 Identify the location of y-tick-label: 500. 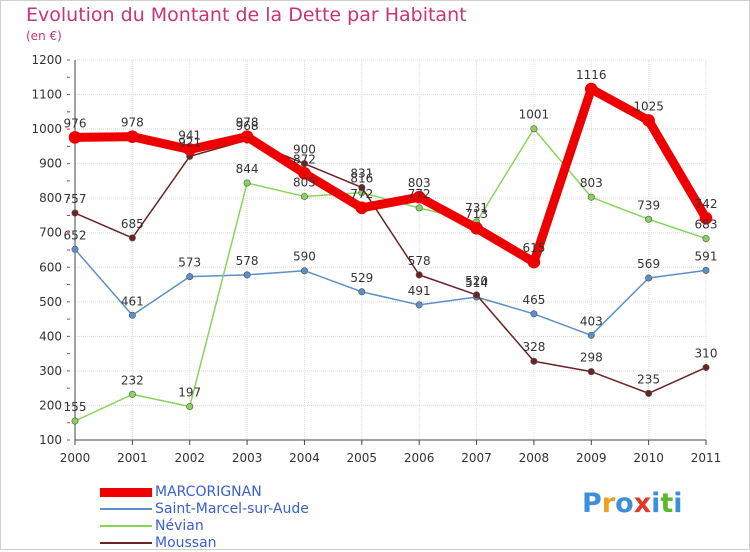
(50, 302).